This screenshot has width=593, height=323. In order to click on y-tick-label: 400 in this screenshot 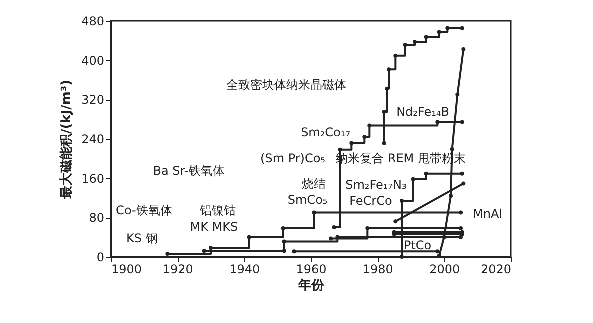, I will do `click(93, 61)`.